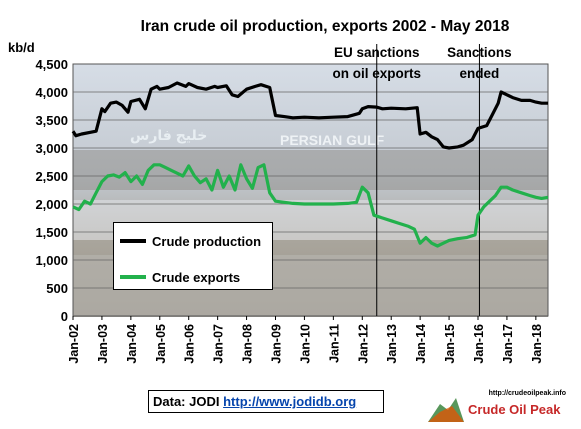 The image size is (581, 429). I want to click on x-tick-label: Jan-04, so click(132, 344).